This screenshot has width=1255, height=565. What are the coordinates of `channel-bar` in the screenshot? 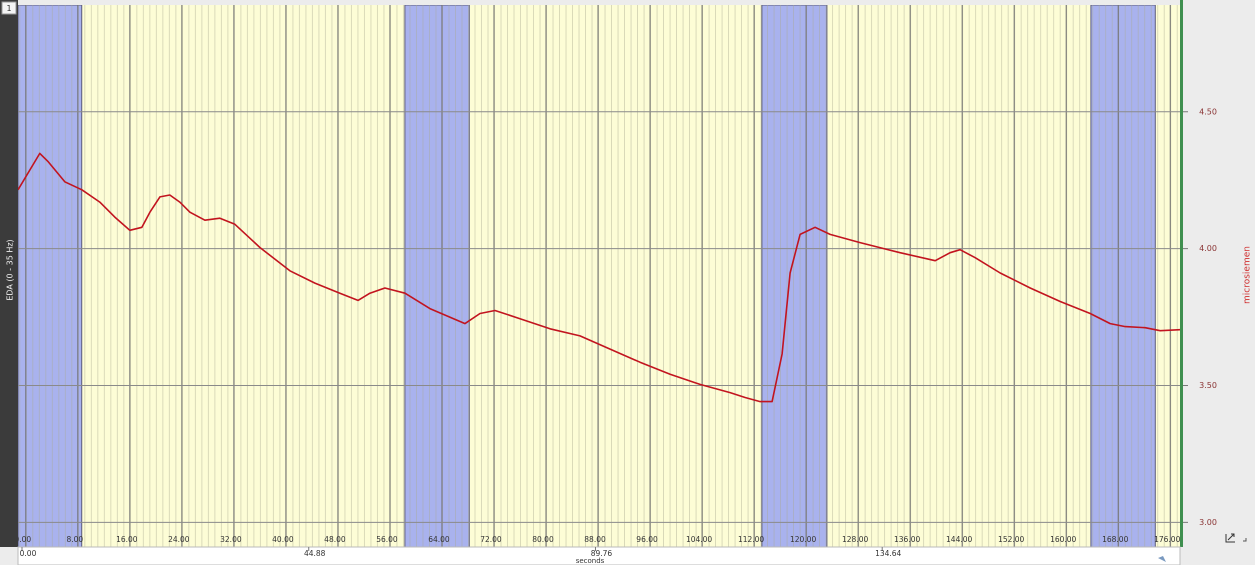 It's located at (9, 273).